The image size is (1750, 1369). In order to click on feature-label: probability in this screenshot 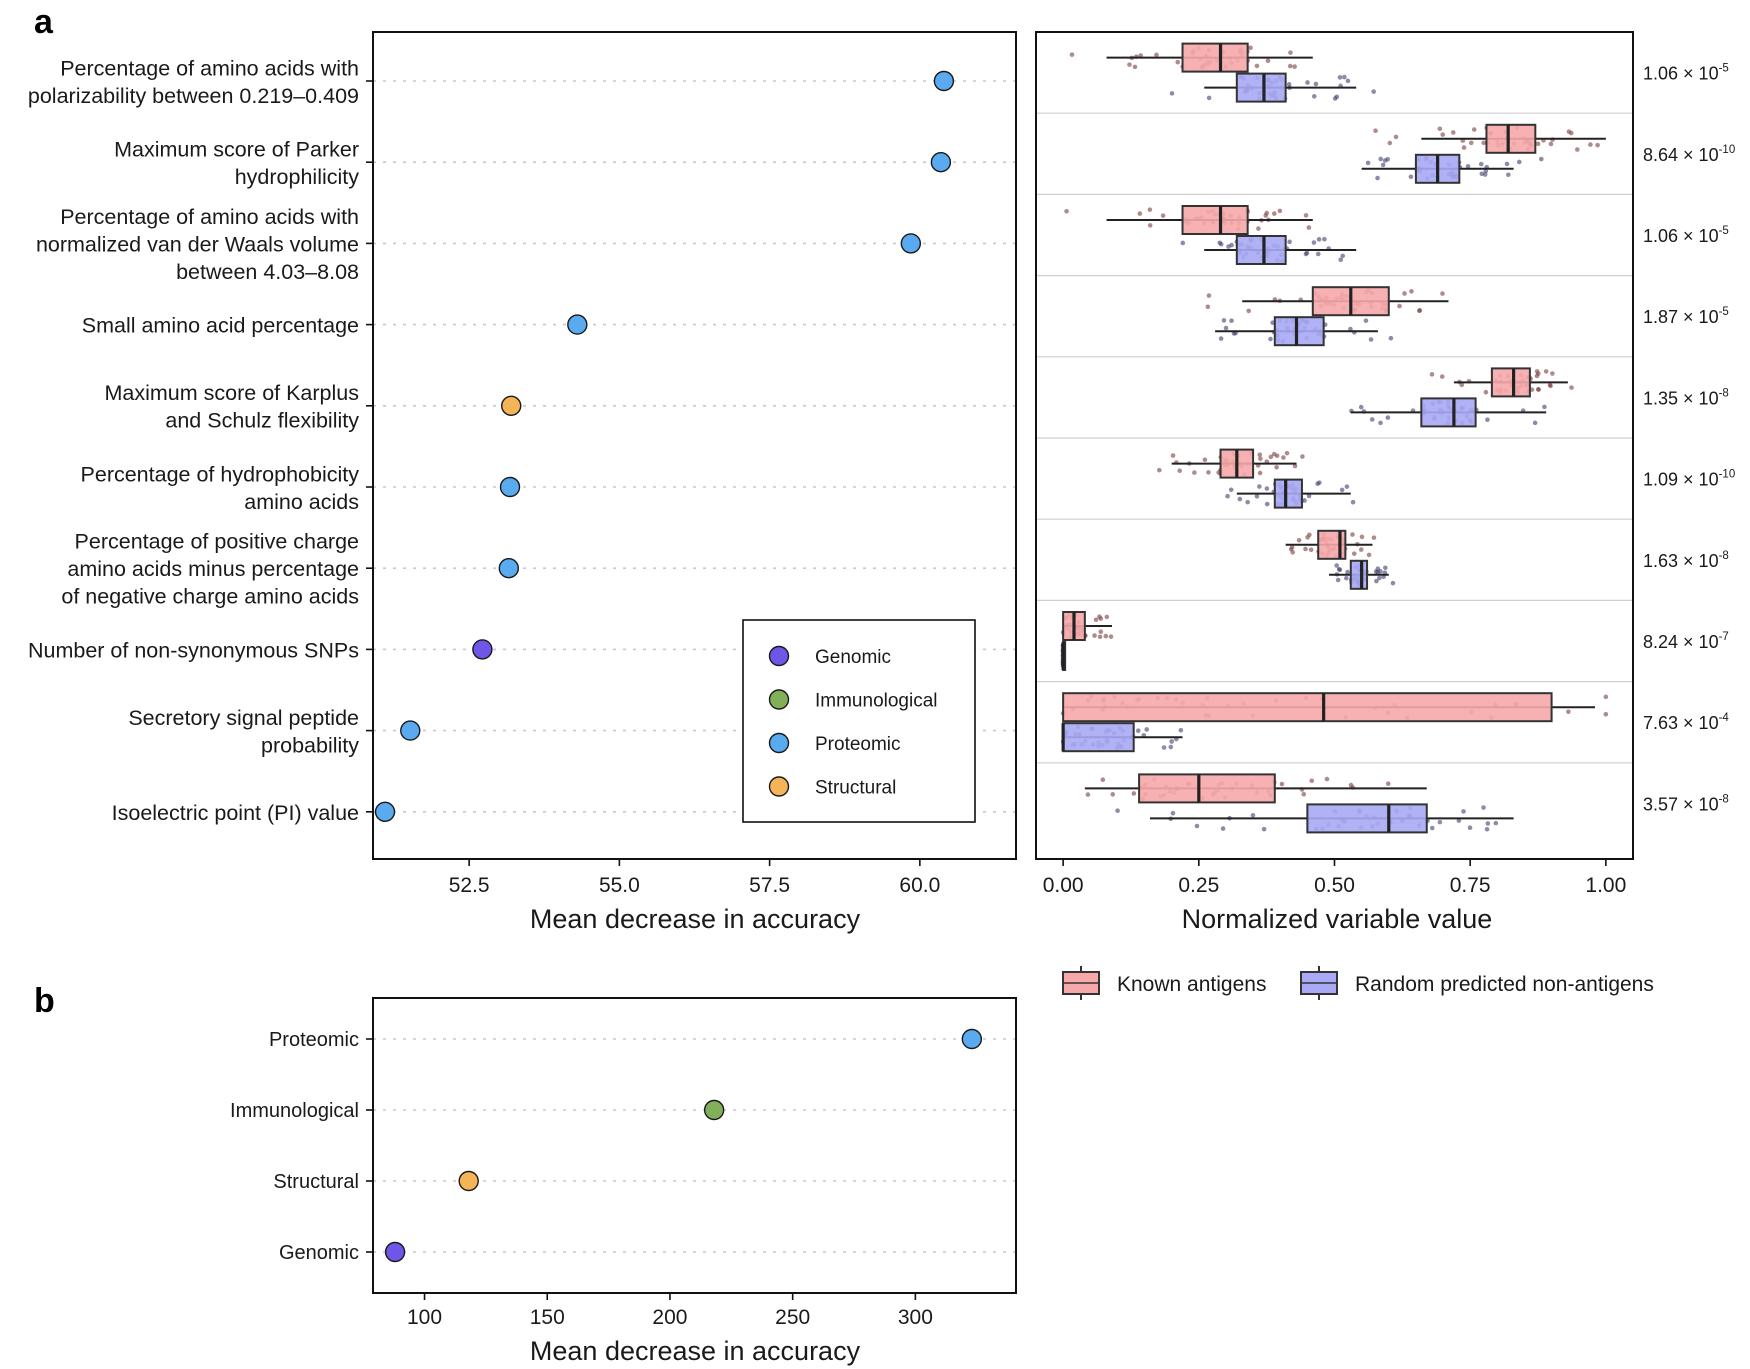, I will do `click(310, 745)`.